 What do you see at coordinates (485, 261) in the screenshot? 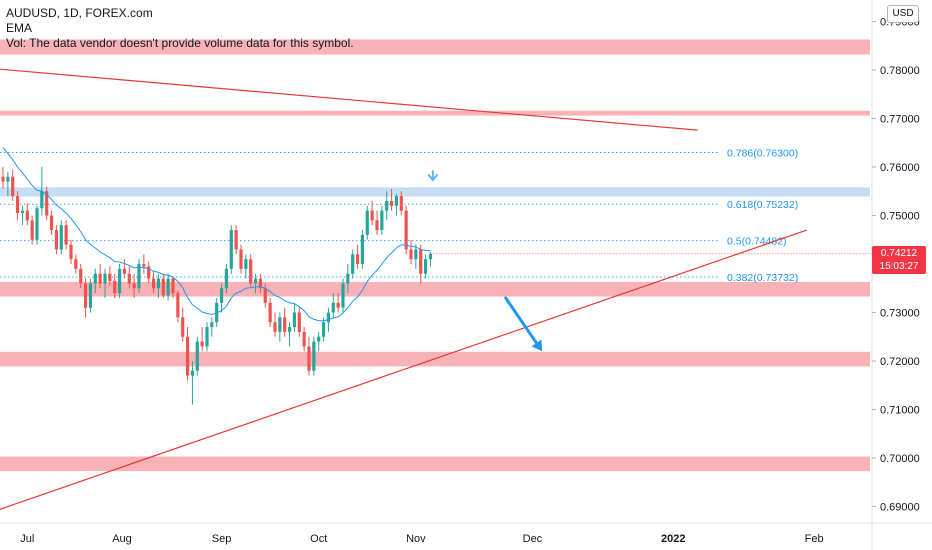
I see `annotations` at bounding box center [485, 261].